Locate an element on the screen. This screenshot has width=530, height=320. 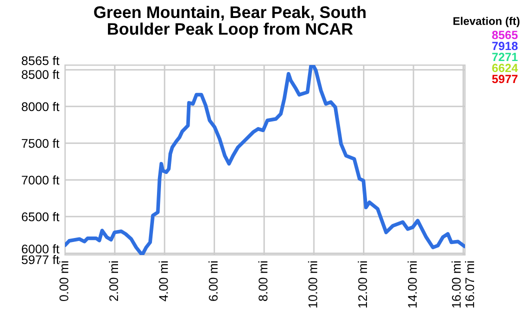
y-tick-label: 6500 ft is located at coordinates (41, 217).